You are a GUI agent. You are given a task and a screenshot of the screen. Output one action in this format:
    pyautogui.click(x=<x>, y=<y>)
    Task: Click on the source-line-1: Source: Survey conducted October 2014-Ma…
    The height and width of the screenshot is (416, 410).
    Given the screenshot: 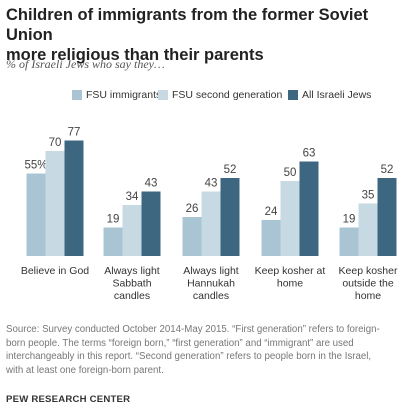 What is the action you would take?
    pyautogui.click(x=193, y=329)
    